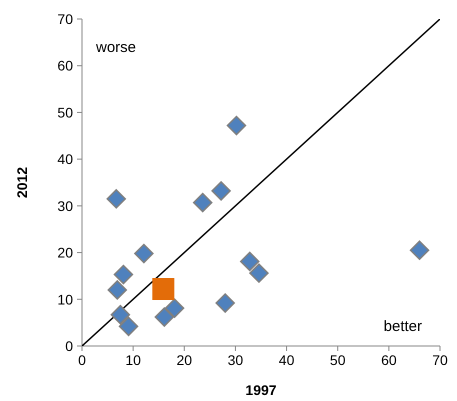 The width and height of the screenshot is (457, 401). Describe the element at coordinates (115, 47) in the screenshot. I see `annotation: worse` at that location.